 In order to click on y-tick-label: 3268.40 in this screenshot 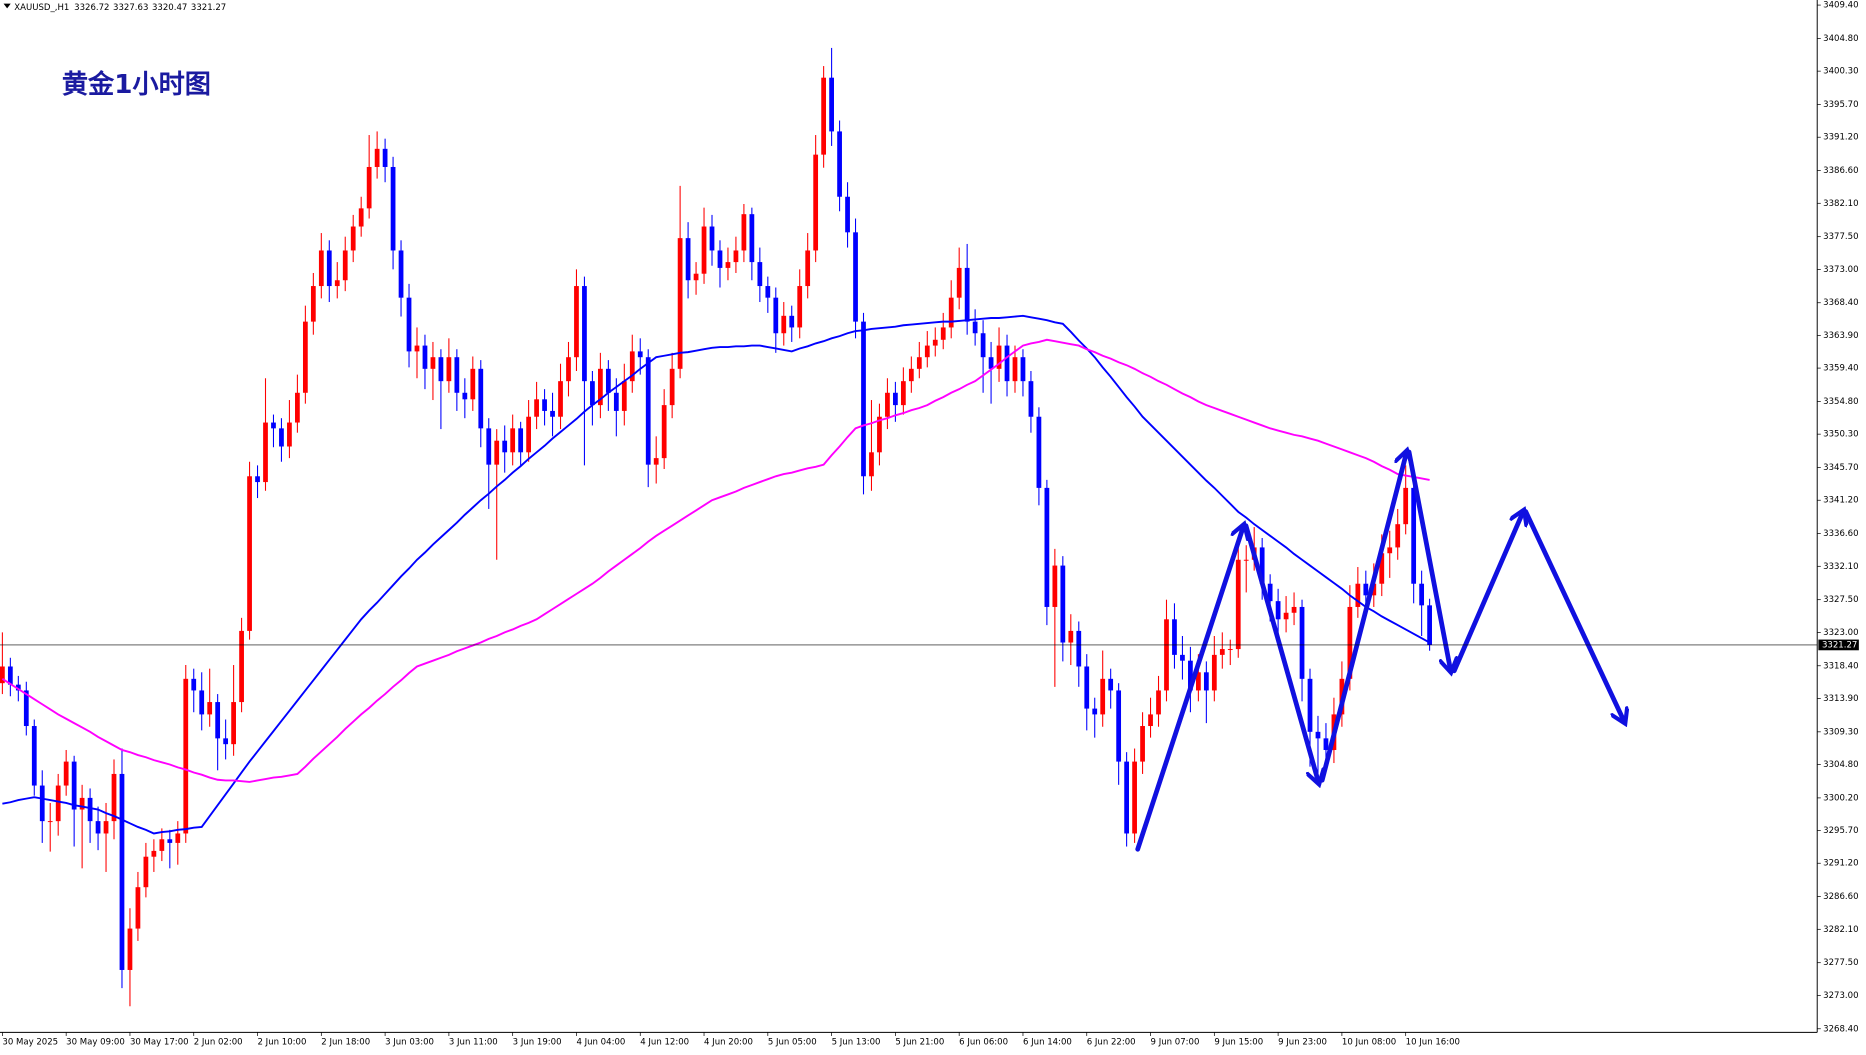, I will do `click(1840, 1029)`.